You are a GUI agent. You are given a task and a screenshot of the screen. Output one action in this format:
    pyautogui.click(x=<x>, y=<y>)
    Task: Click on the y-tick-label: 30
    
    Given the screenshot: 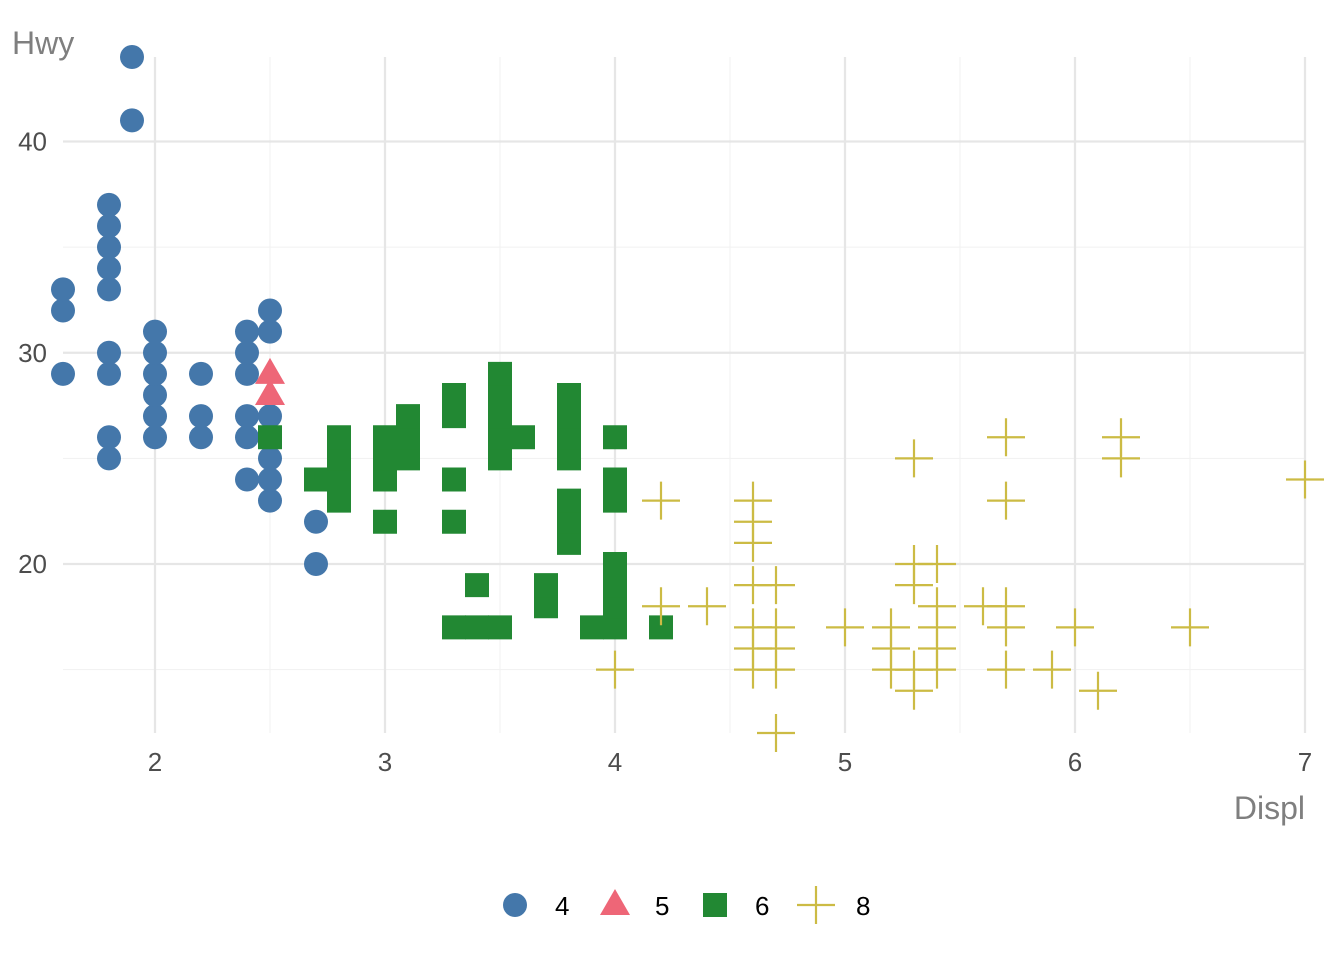 What is the action you would take?
    pyautogui.click(x=32, y=353)
    